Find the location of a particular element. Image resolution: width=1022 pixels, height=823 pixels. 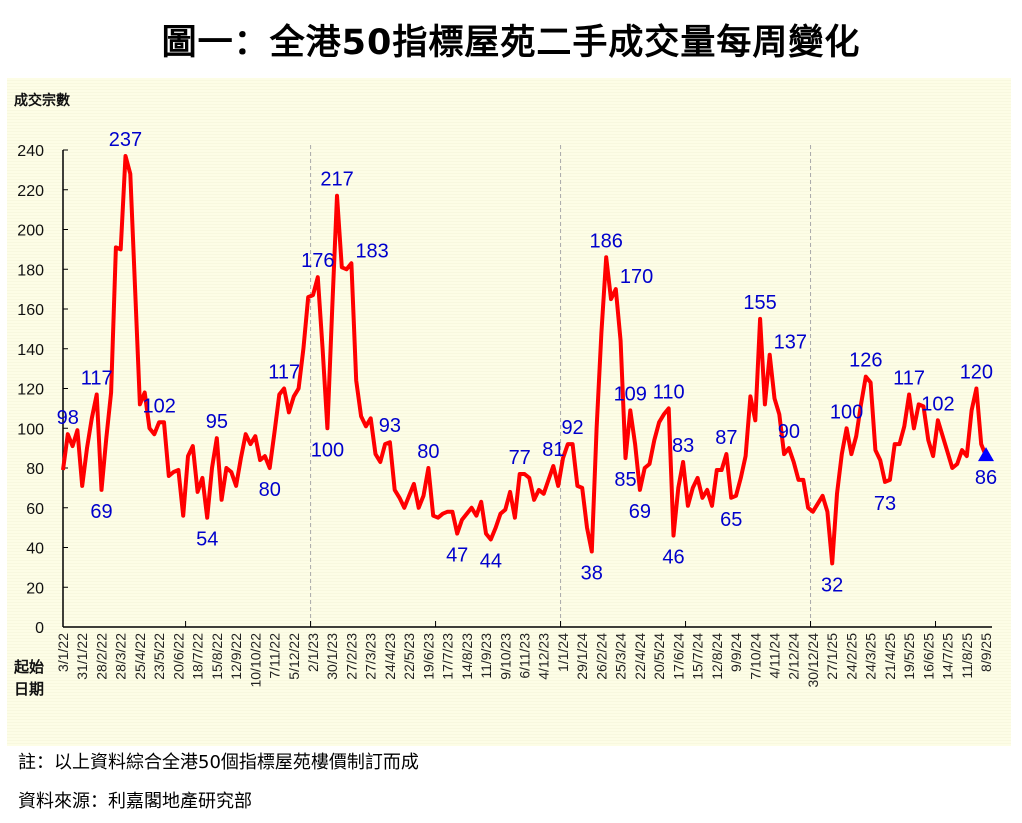

x-tick-label: 27/1/25 is located at coordinates (832, 656).